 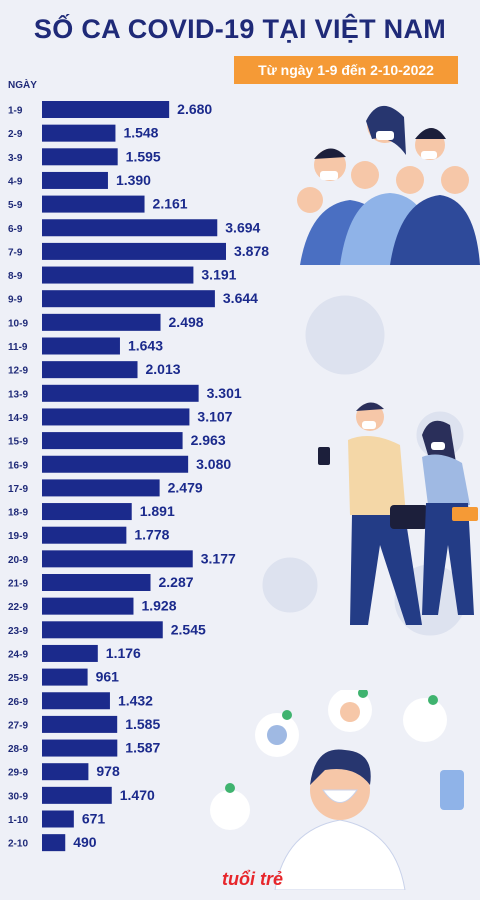 What do you see at coordinates (108, 771) in the screenshot?
I see `value-label: 978` at bounding box center [108, 771].